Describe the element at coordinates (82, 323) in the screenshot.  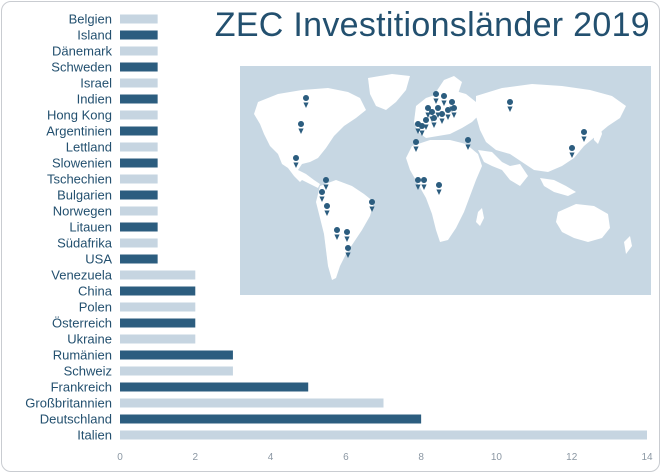
I see `category-label: Österreich` at that location.